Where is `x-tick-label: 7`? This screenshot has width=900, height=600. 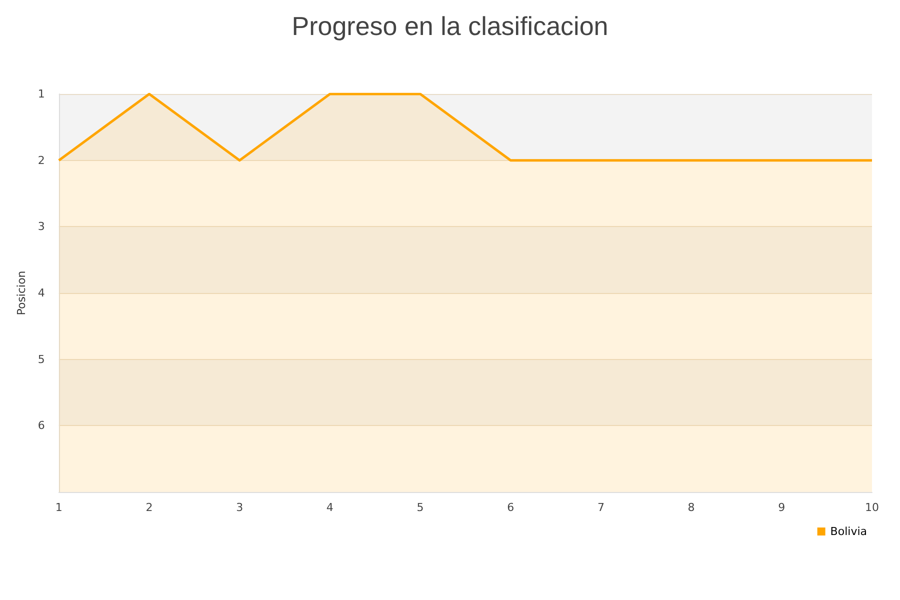
x-tick-label: 7 is located at coordinates (600, 507).